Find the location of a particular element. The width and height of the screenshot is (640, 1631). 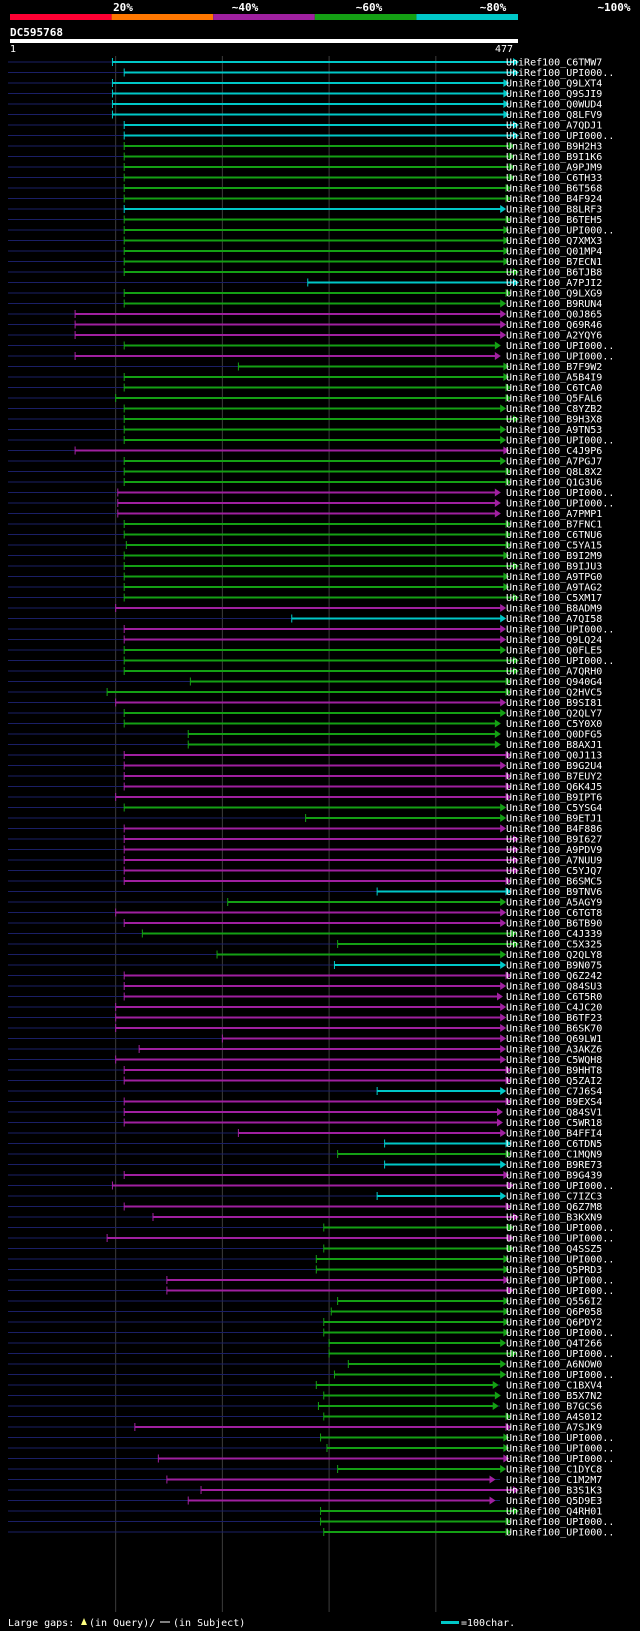

hit-label: UniRef100_A9TN53 is located at coordinates (554, 430).